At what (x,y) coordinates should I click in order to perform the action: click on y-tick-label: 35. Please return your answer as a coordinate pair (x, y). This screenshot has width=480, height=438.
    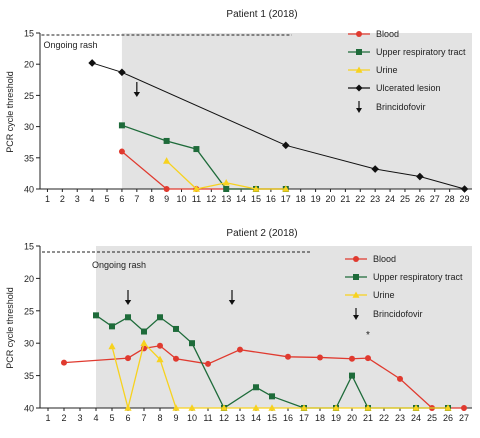
    Looking at the image, I should click on (29, 376).